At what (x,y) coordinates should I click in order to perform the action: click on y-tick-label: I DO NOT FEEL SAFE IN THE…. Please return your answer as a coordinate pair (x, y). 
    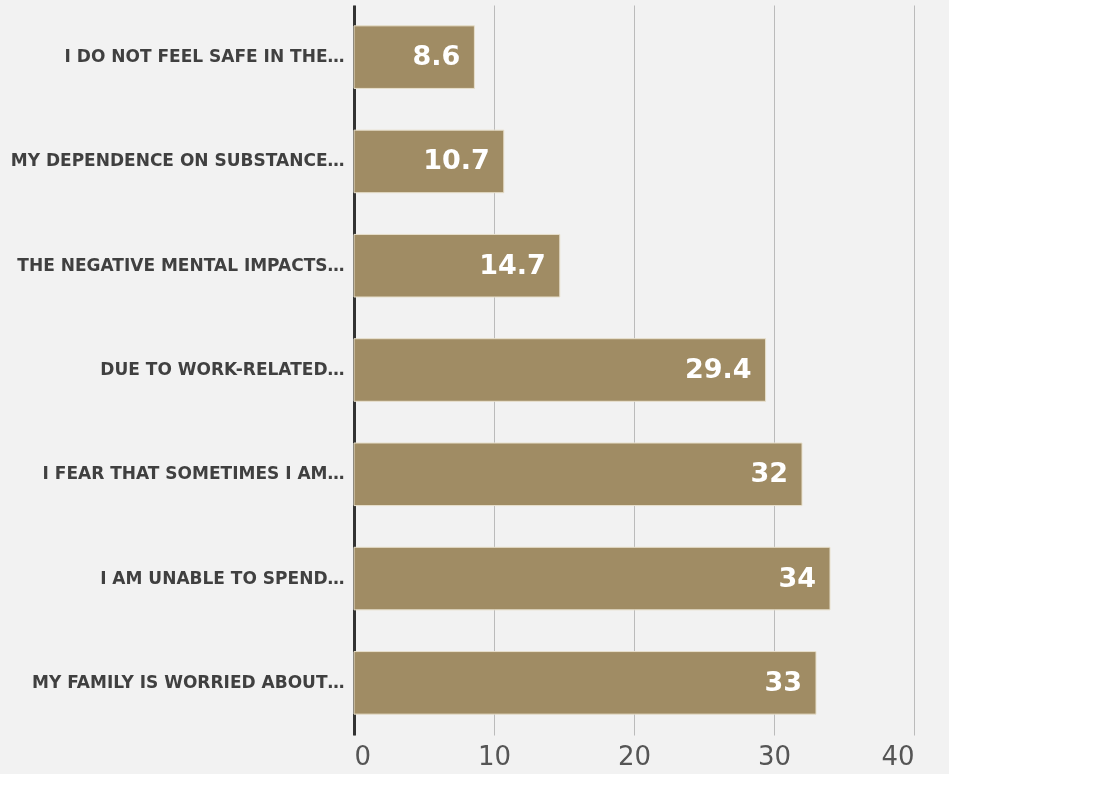
    Looking at the image, I should click on (204, 56).